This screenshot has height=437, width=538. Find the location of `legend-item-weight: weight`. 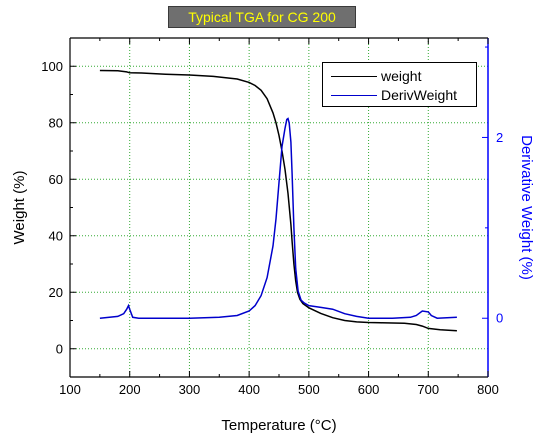

legend-item-weight: weight is located at coordinates (372, 76).